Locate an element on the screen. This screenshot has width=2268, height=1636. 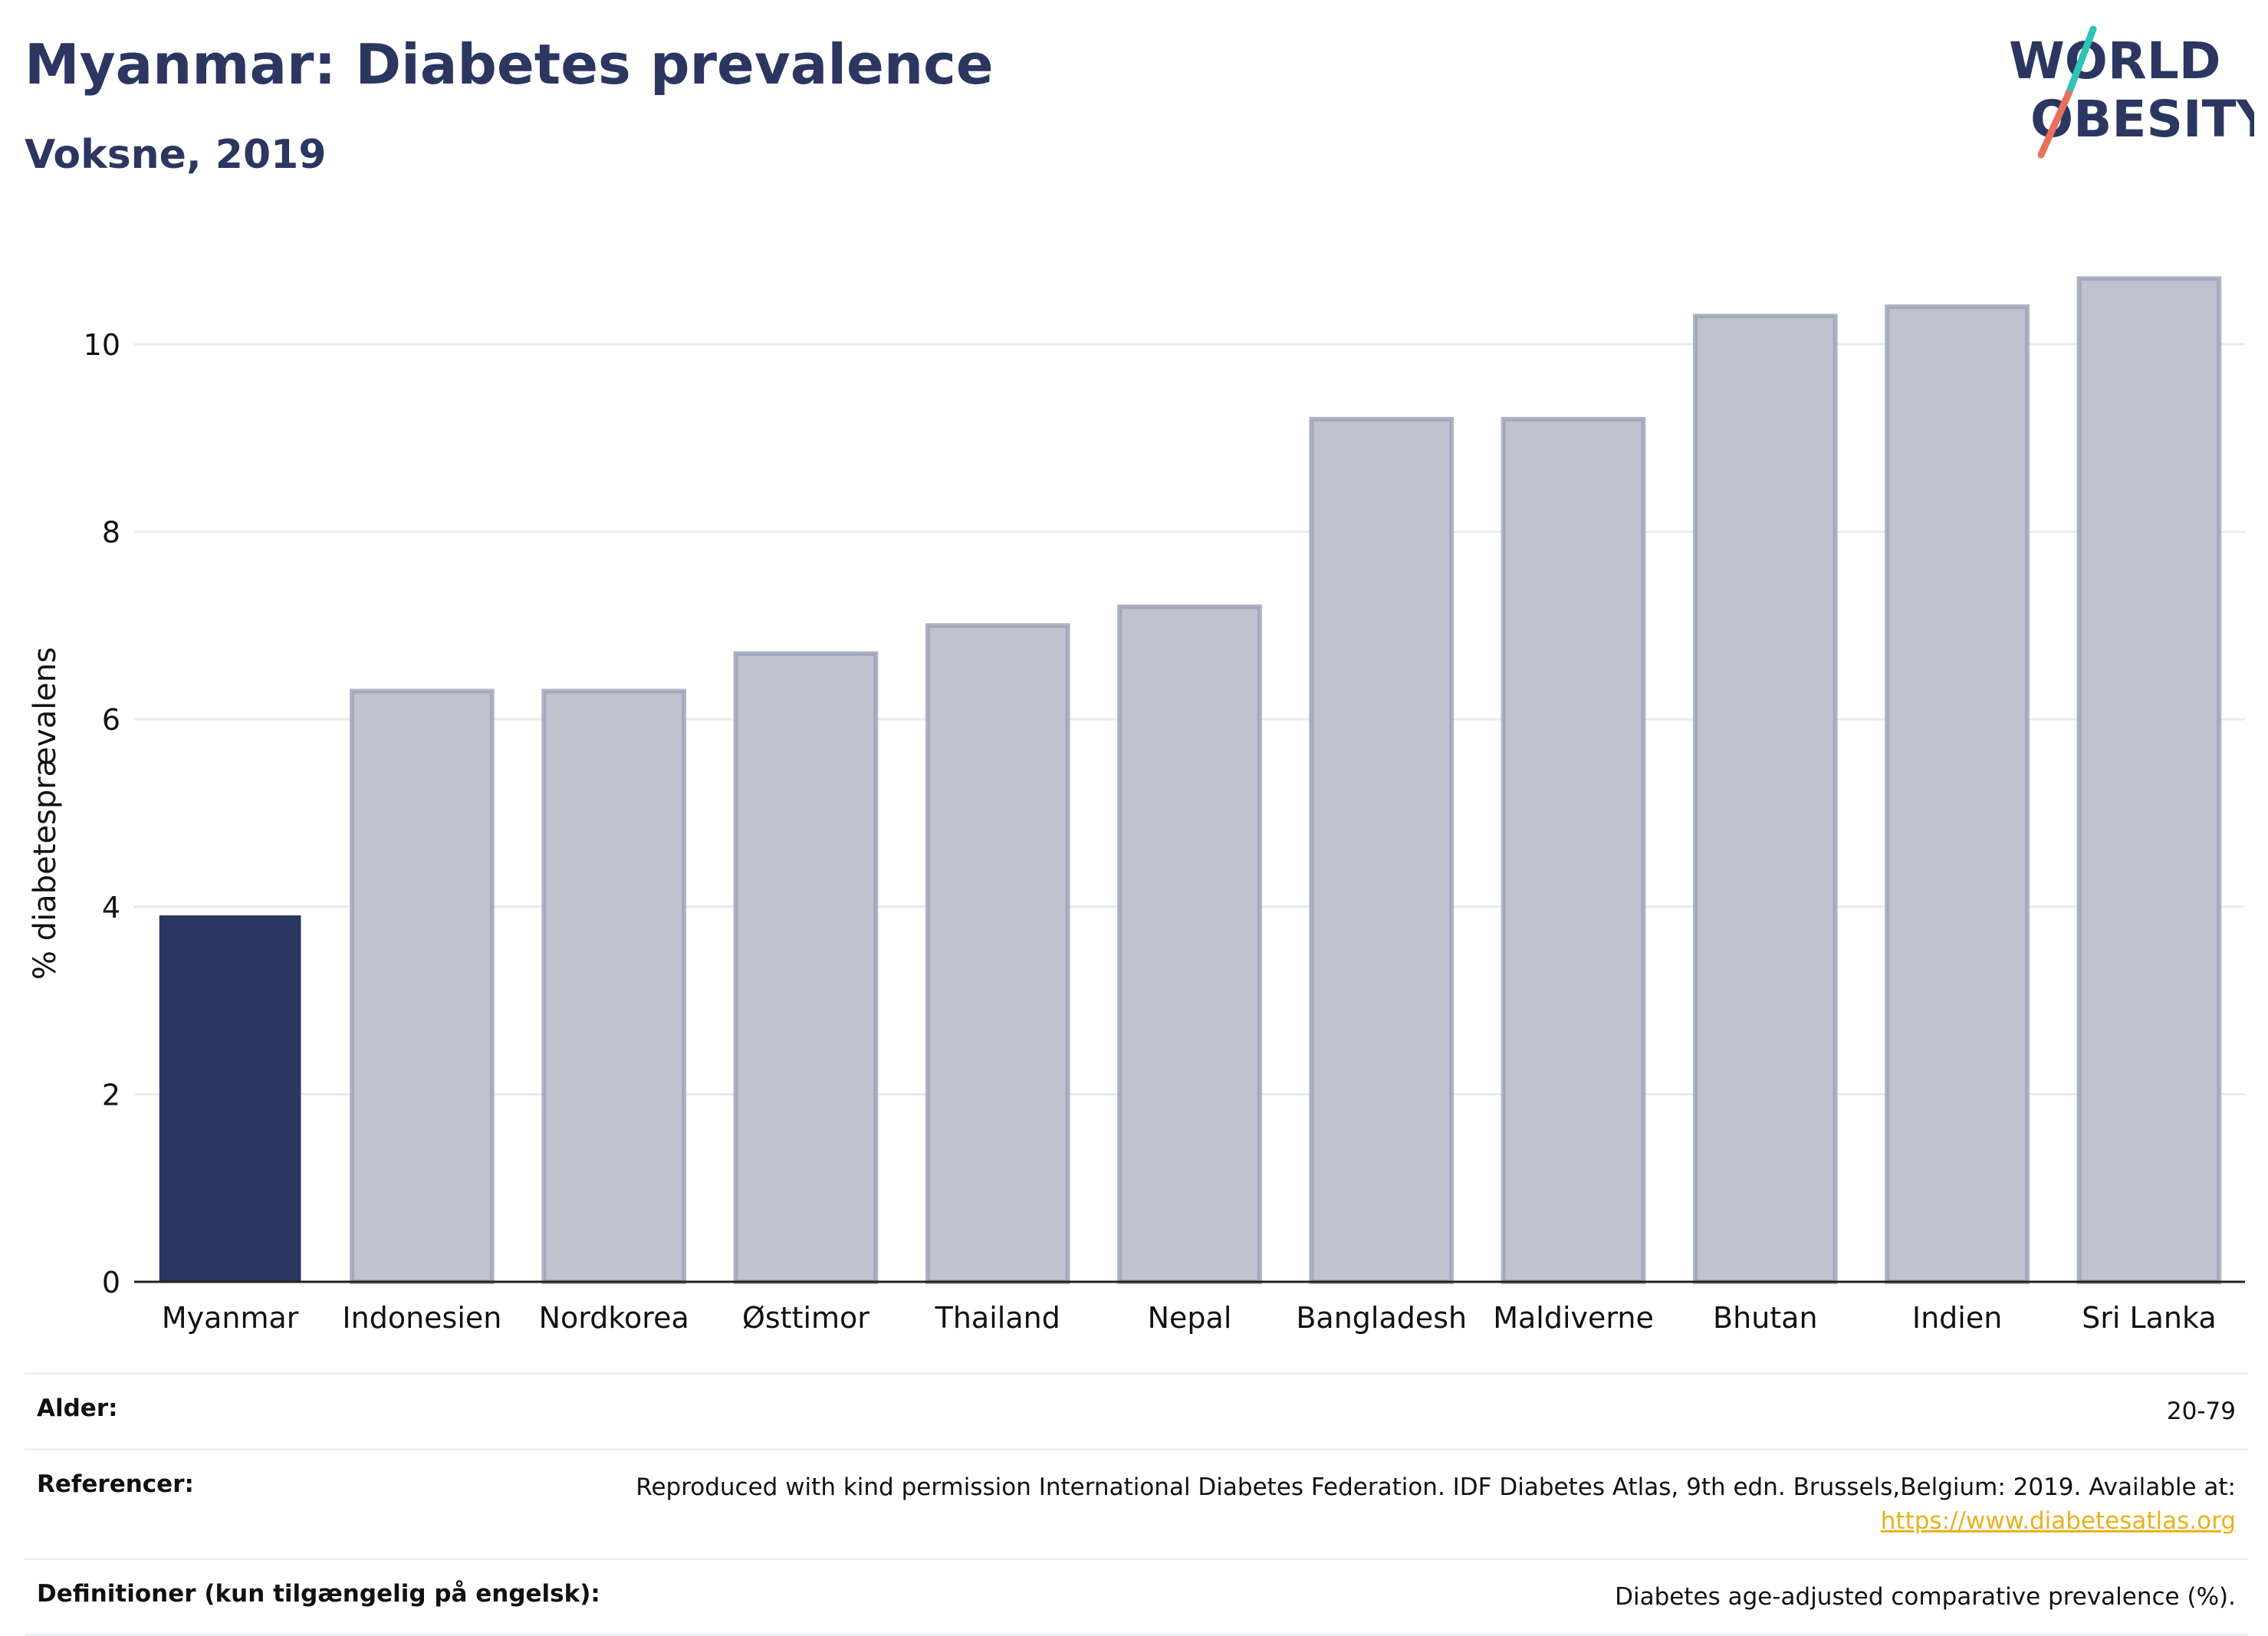
x-tick-label: Østtimor is located at coordinates (805, 1318).